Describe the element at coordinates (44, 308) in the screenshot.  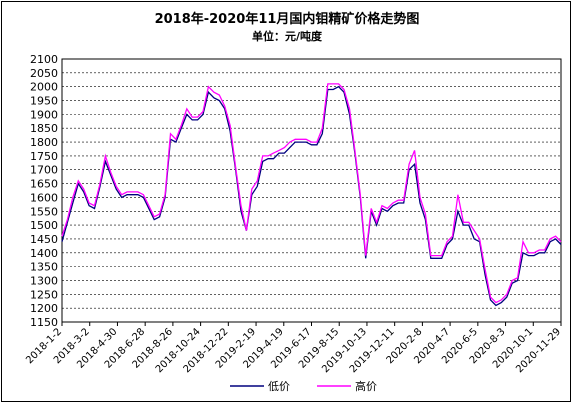
I see `y-tick-label: 1200` at that location.